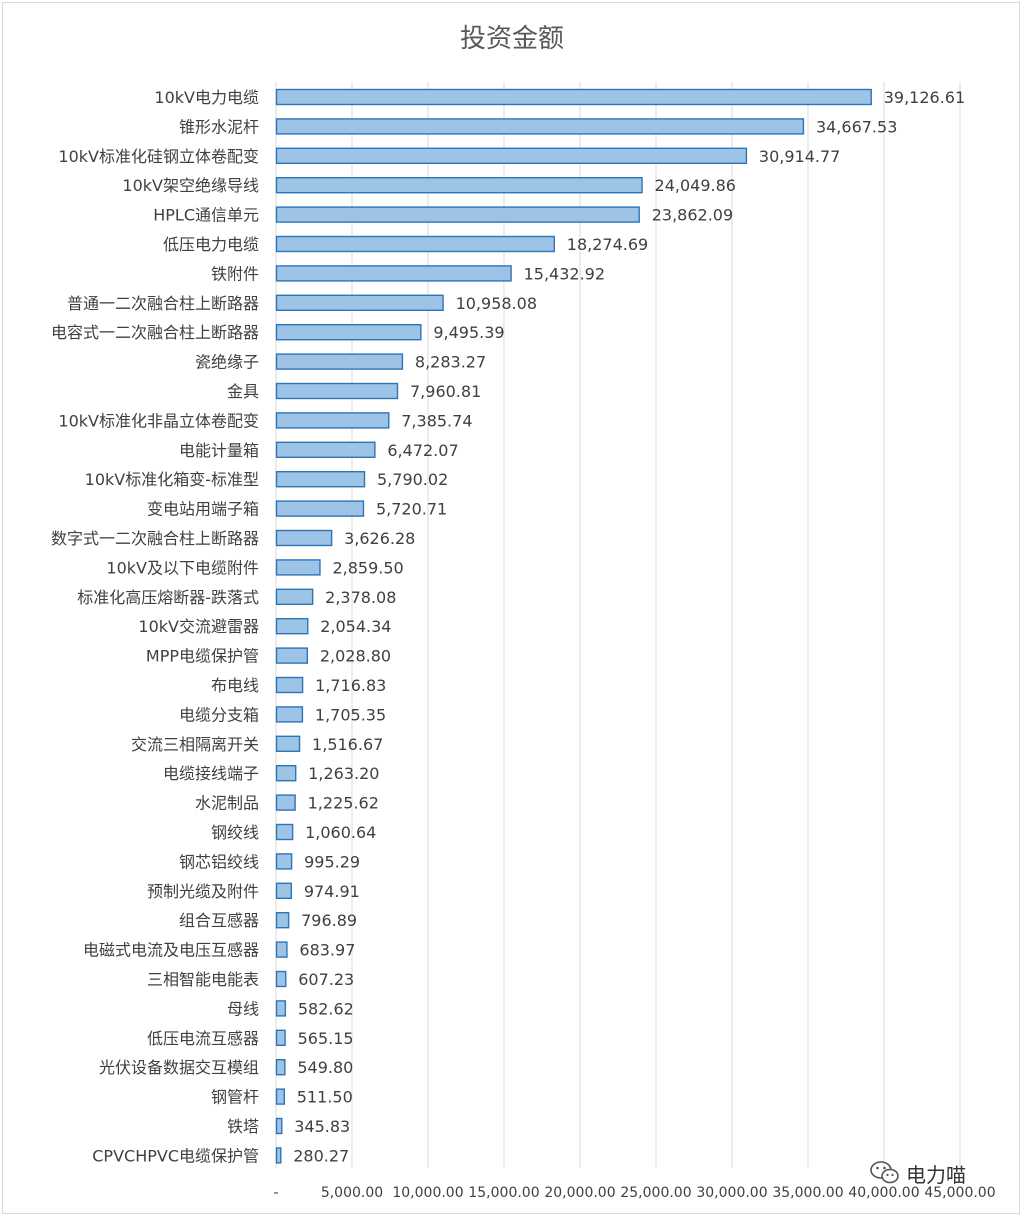 Image resolution: width=1024 pixels, height=1218 pixels. What do you see at coordinates (695, 185) in the screenshot?
I see `data-label: 24,049.86` at bounding box center [695, 185].